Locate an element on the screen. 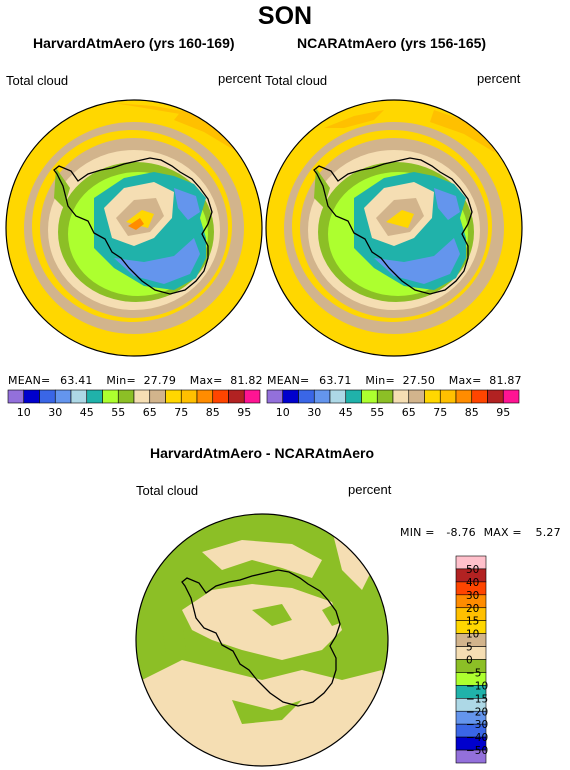  diff-colorbar-tick-label: 10 is located at coordinates (472, 635).